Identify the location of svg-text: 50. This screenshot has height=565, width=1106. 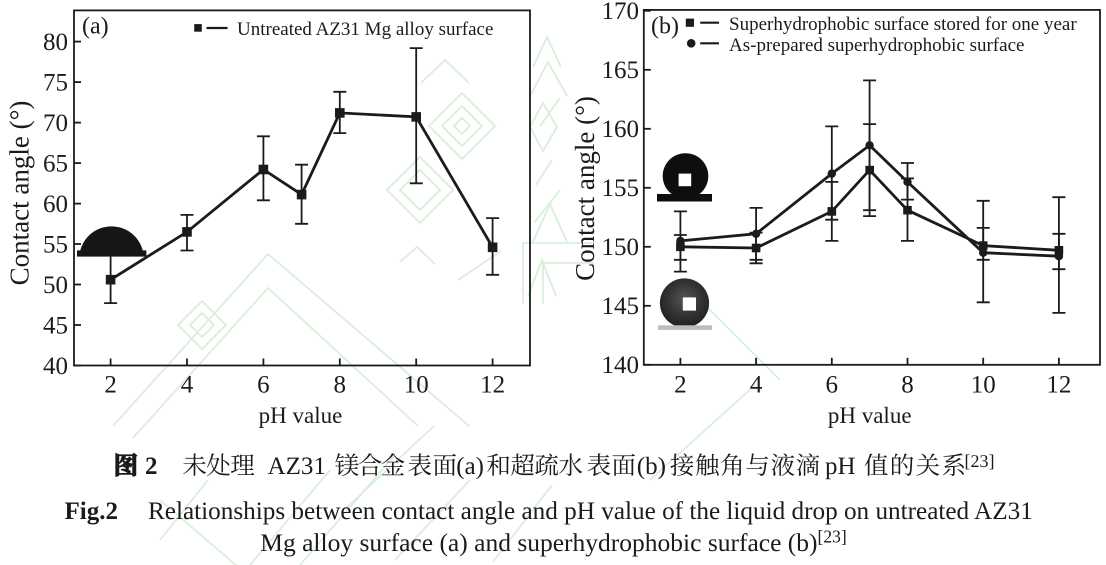
(55, 285).